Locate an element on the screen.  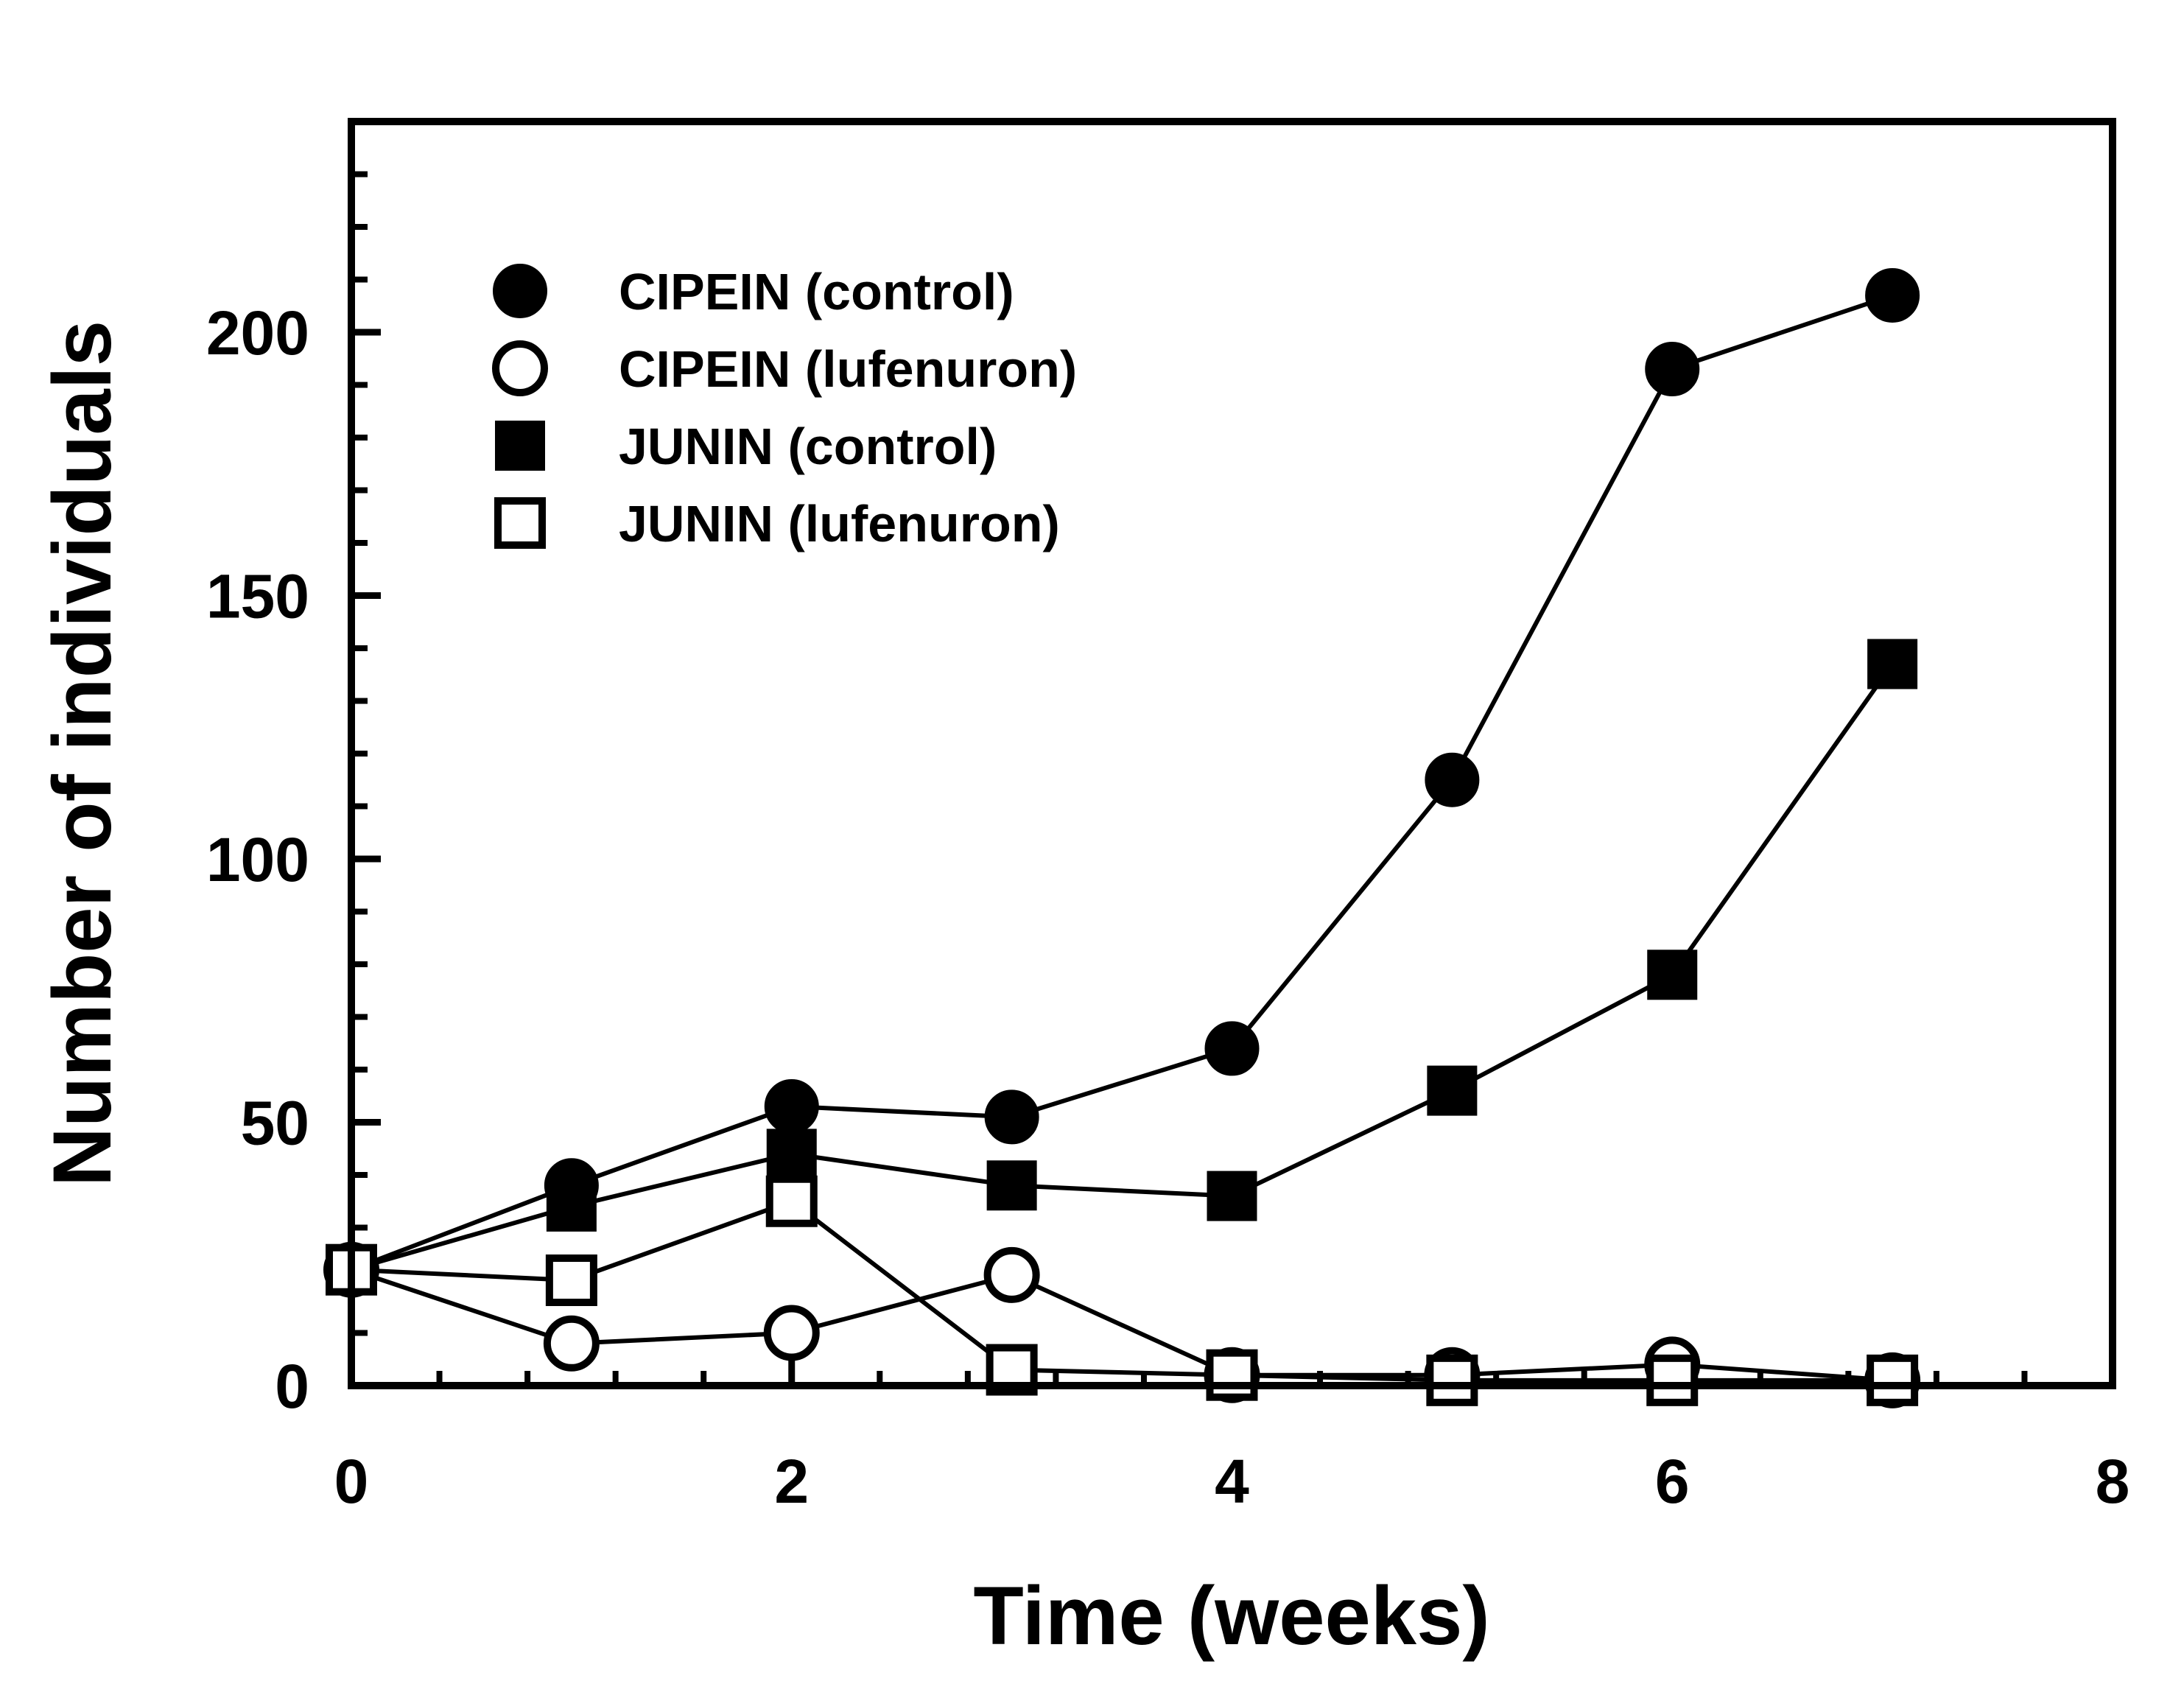
y-tick-labels: 0 50 100 150 200 is located at coordinates (257, 859).